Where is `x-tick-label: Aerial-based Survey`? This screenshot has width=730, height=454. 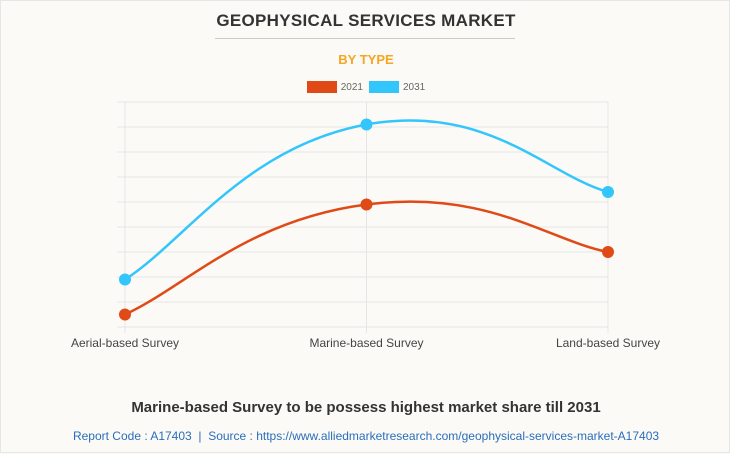
x-tick-label: Aerial-based Survey is located at coordinates (125, 343).